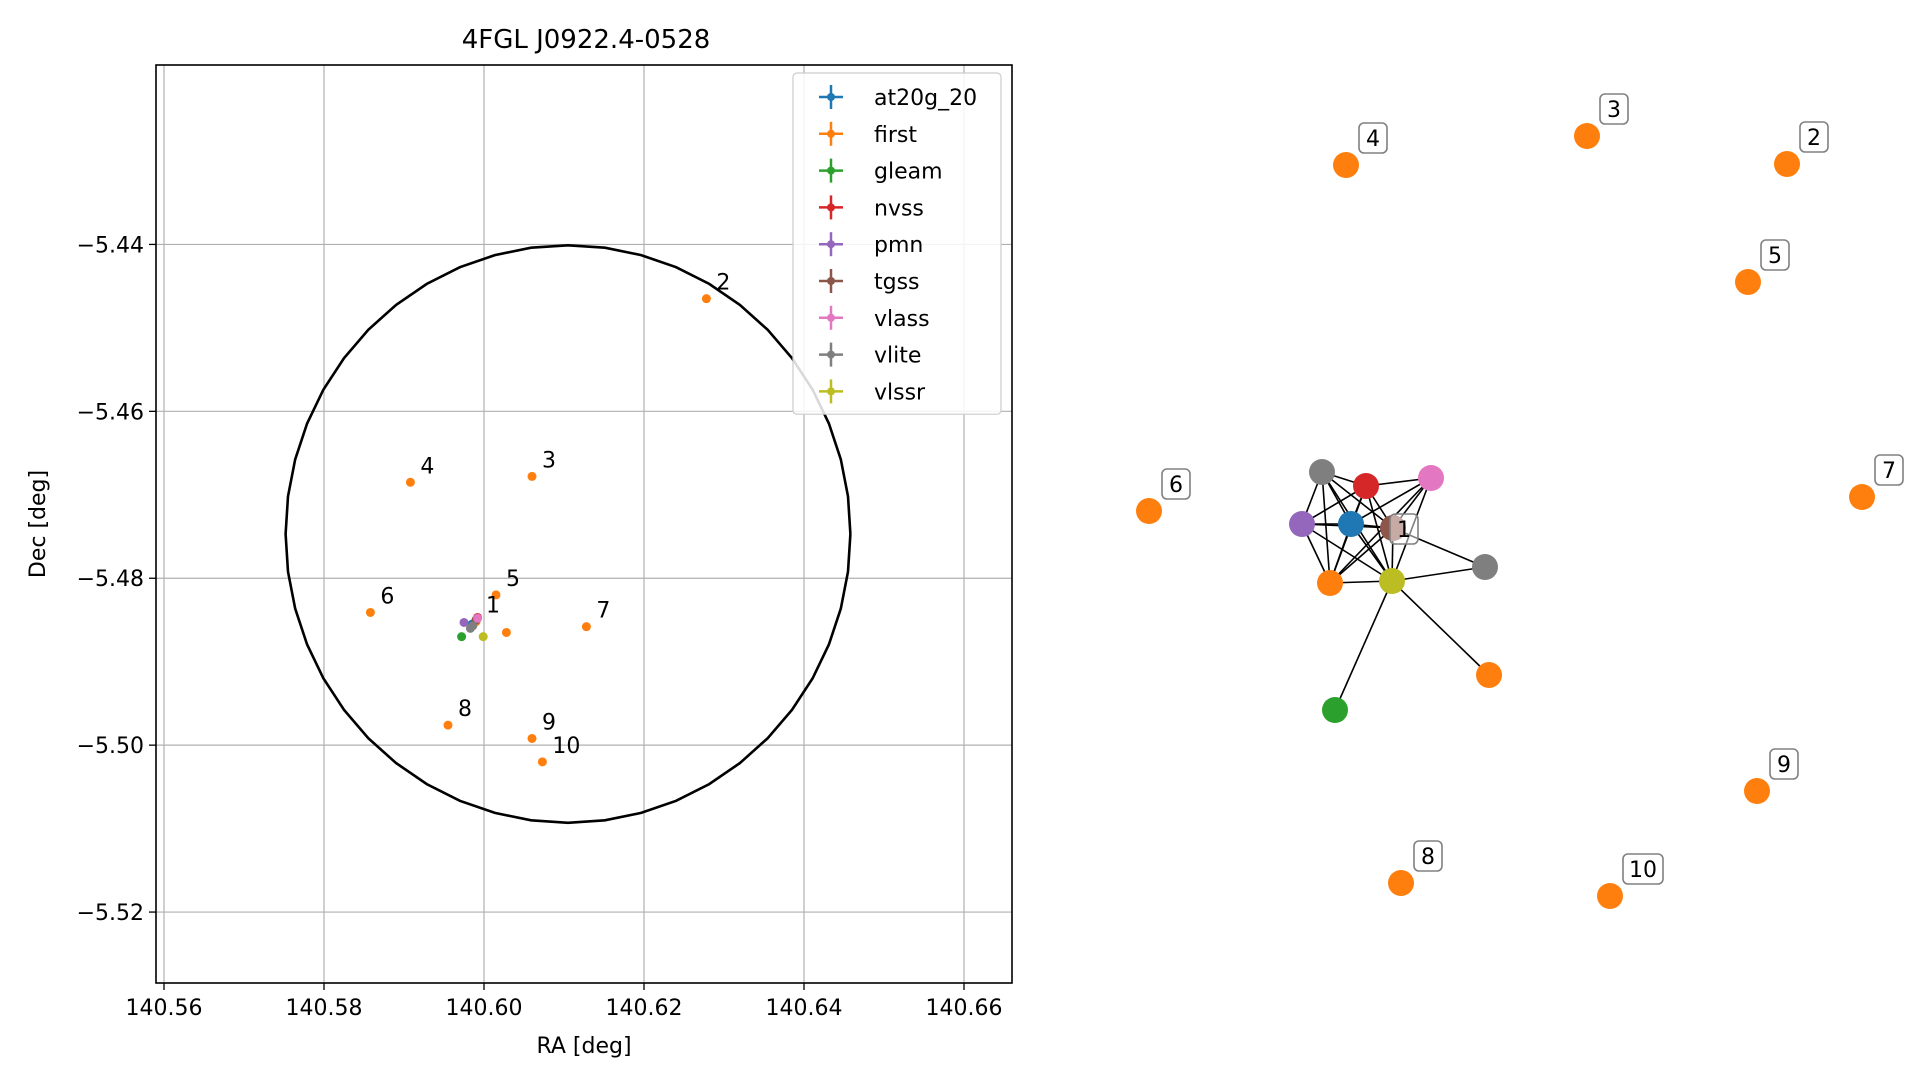  I want to click on x-tick-label: 140.56, so click(164, 1008).